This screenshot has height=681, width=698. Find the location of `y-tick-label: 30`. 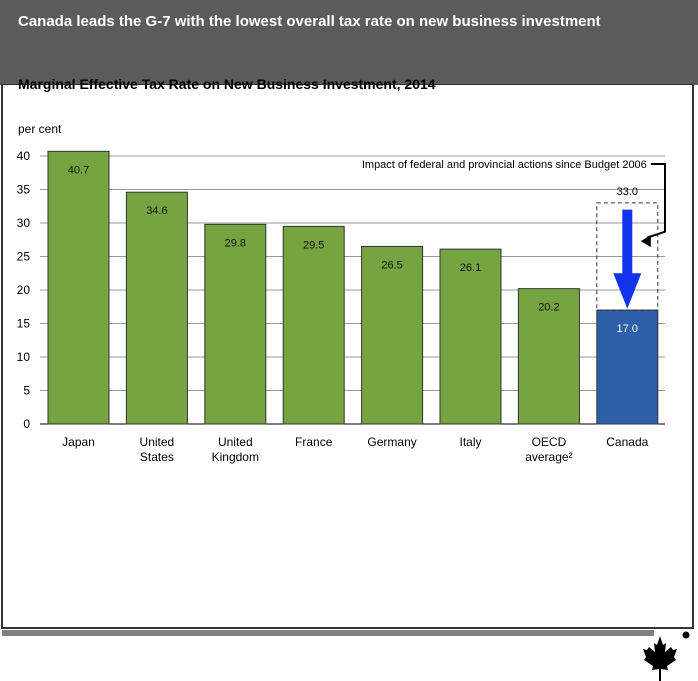

y-tick-label: 30 is located at coordinates (24, 223).